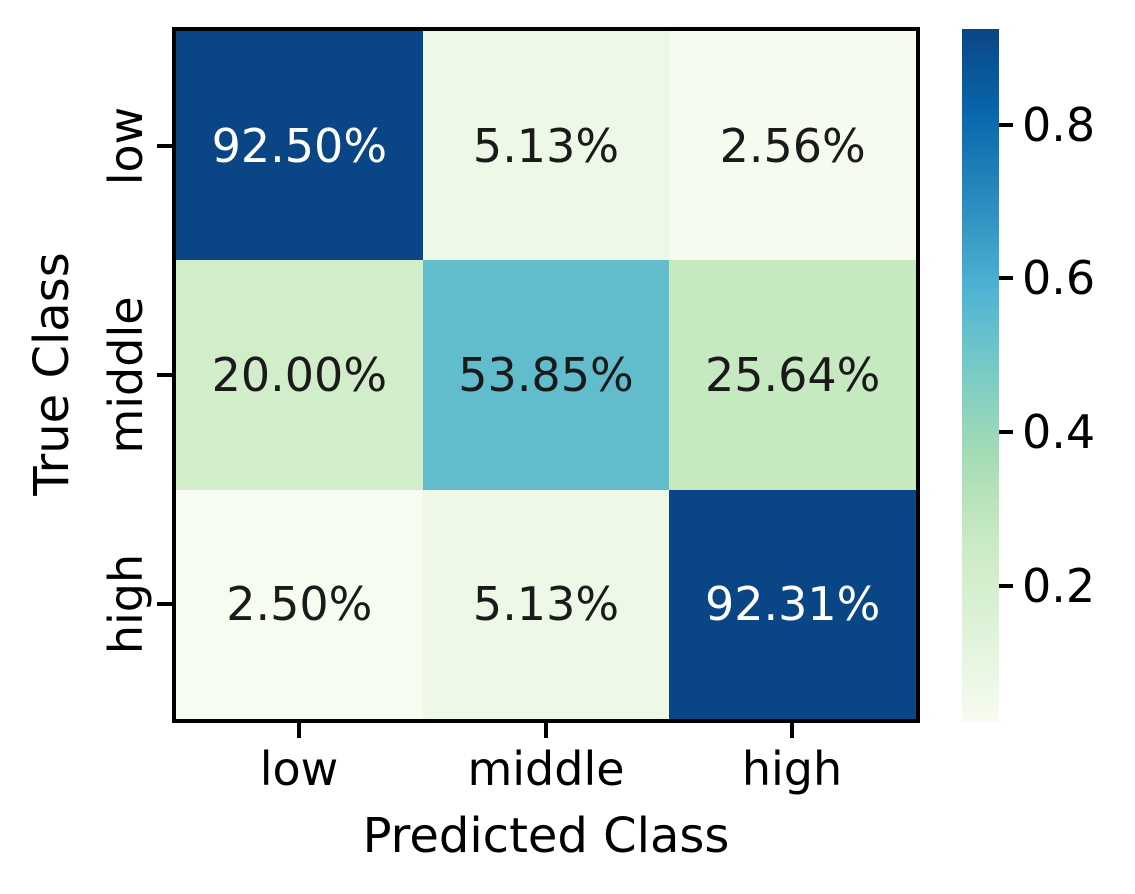  What do you see at coordinates (126, 375) in the screenshot?
I see `y-axis-label-middle: middle` at bounding box center [126, 375].